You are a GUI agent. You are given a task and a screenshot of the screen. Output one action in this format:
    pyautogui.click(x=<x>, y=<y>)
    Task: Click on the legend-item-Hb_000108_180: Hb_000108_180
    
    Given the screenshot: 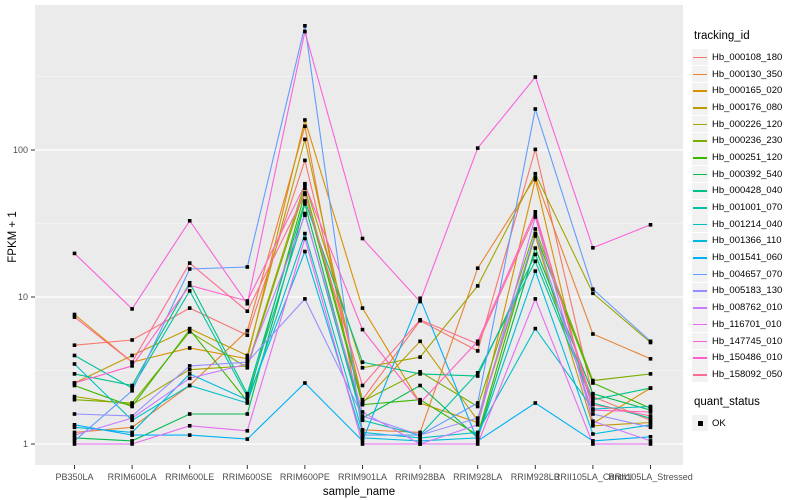 What is the action you would take?
    pyautogui.click(x=745, y=57)
    